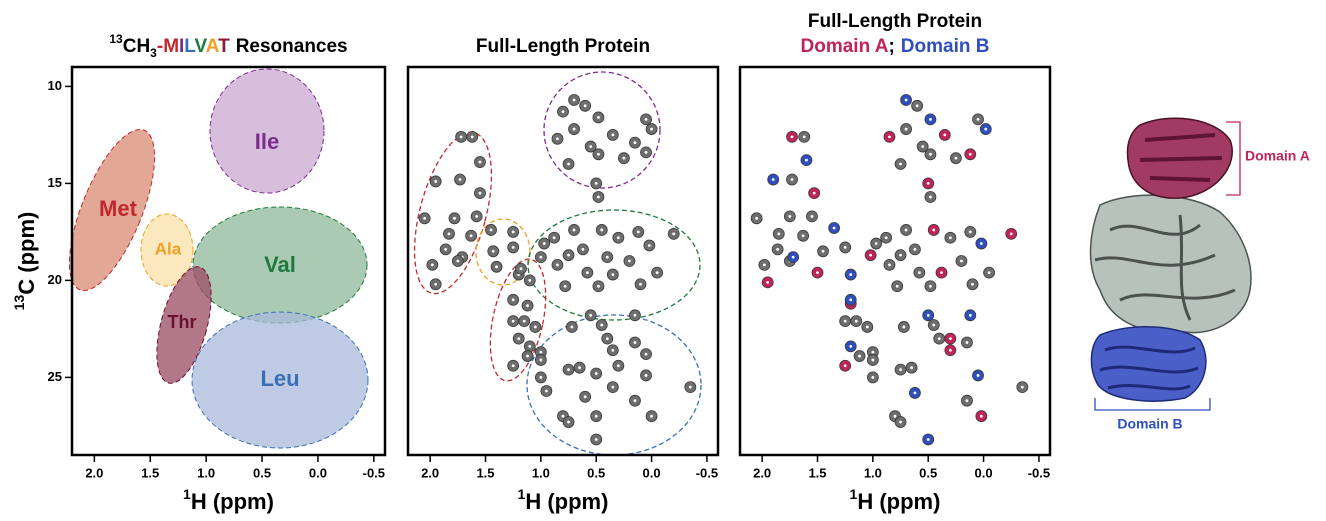 The height and width of the screenshot is (521, 1326). What do you see at coordinates (895, 46) in the screenshot?
I see `legend: Domain A; Domain B` at bounding box center [895, 46].